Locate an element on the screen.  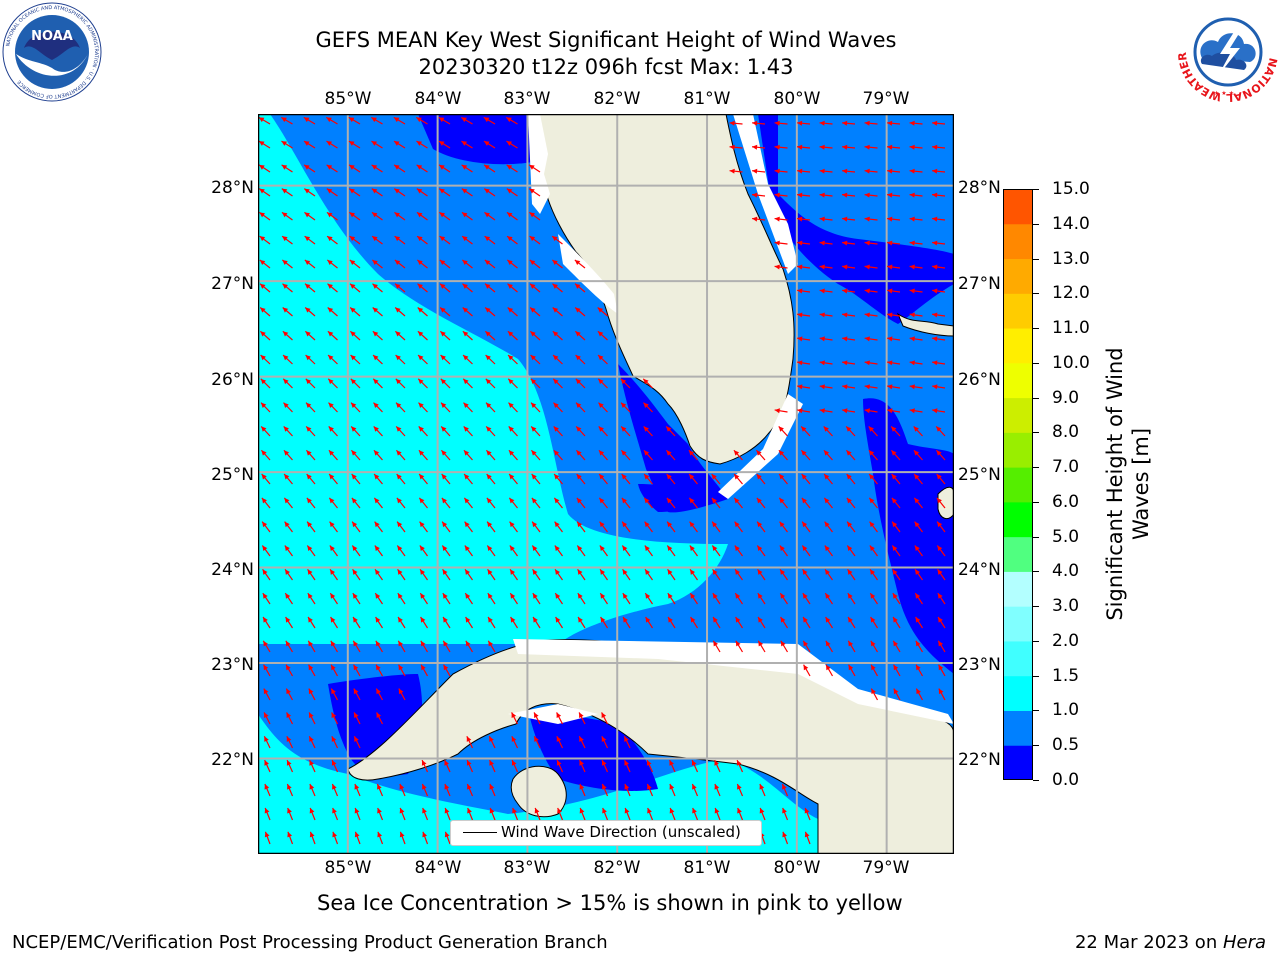
wave-band-1_0-1_5-south is located at coordinates (538, 784).